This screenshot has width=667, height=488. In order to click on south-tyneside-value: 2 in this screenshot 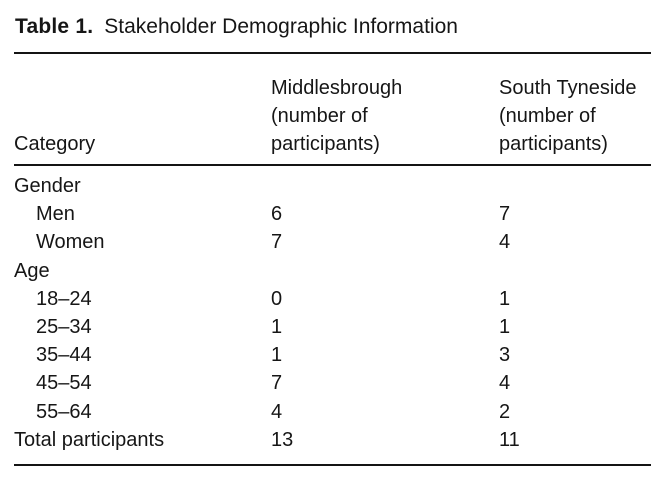, I will do `click(505, 411)`.